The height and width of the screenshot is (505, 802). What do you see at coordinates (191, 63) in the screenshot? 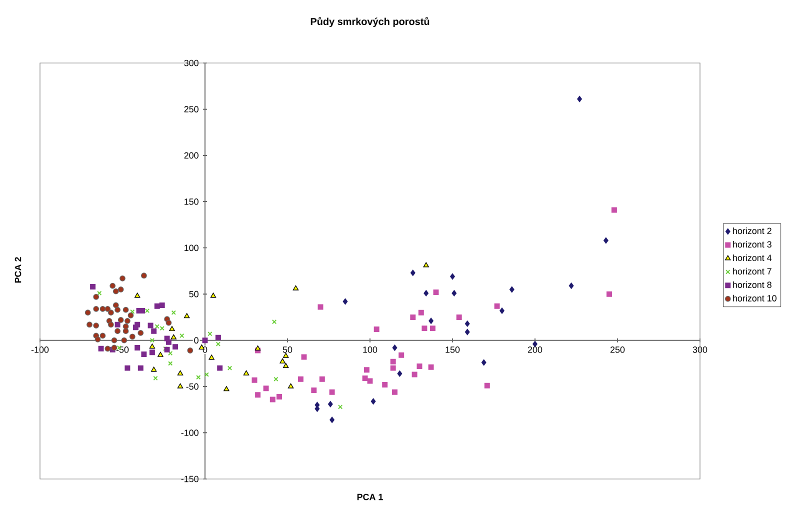
I see `y-tick-label: 300` at bounding box center [191, 63].